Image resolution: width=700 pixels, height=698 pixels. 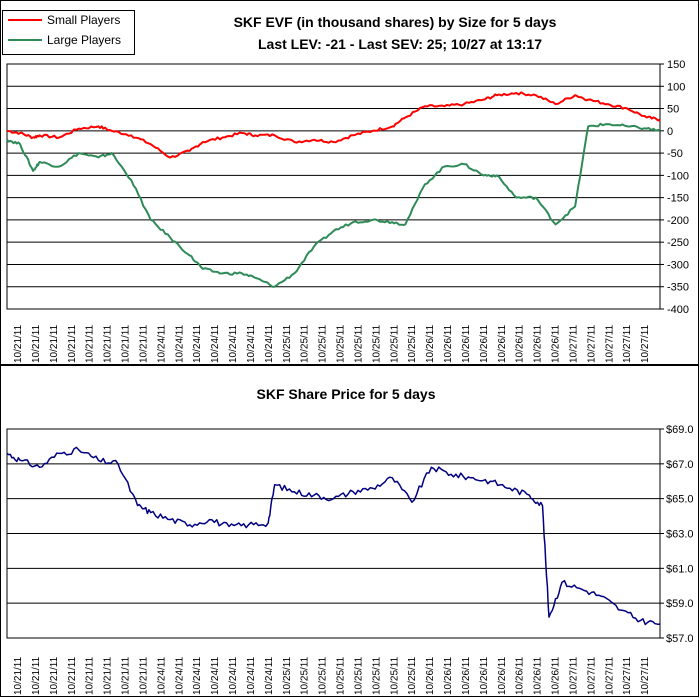 What do you see at coordinates (678, 199) in the screenshot?
I see `y-tick-label: -150` at bounding box center [678, 199].